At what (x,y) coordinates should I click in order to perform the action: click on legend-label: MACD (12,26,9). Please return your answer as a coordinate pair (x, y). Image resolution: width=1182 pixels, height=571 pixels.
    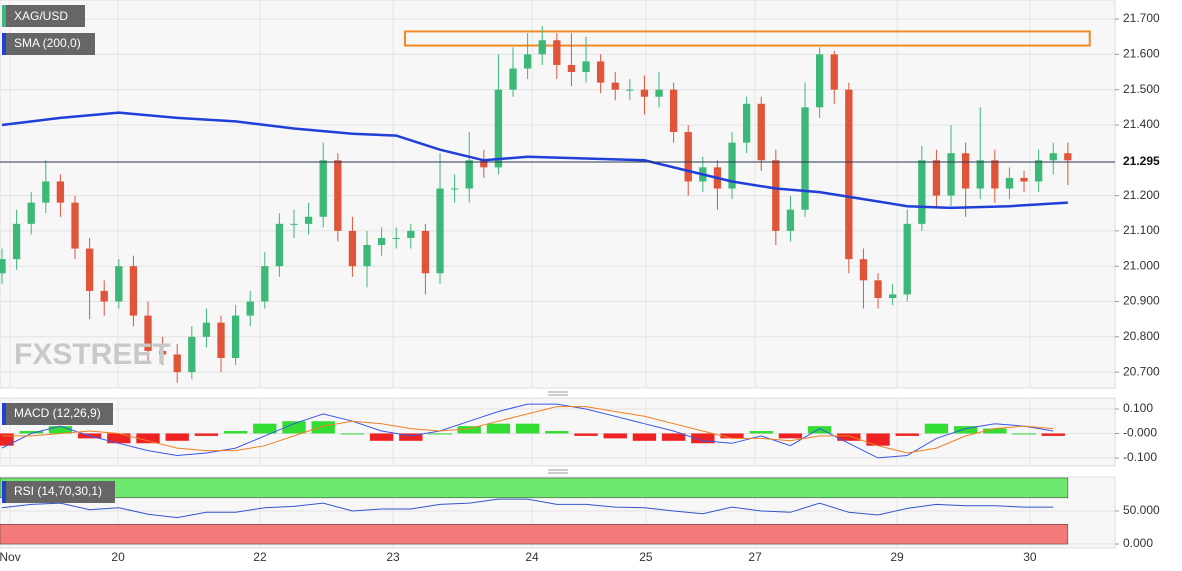
    Looking at the image, I should click on (57, 413).